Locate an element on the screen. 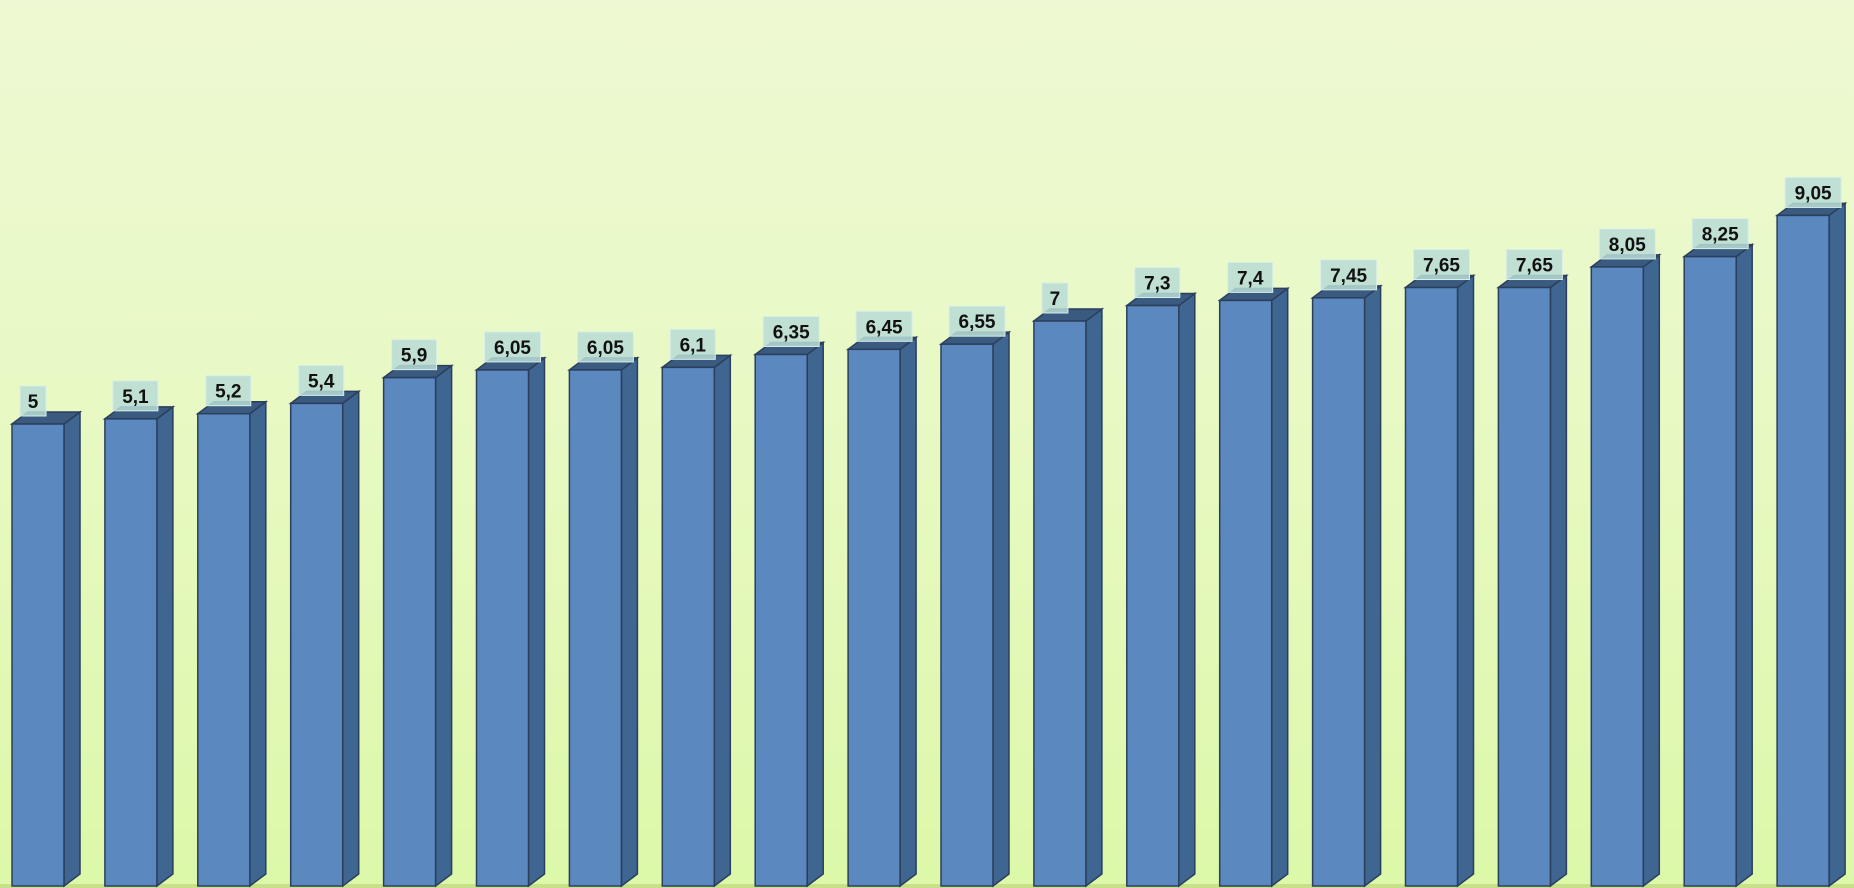 The width and height of the screenshot is (1854, 888). data-label-group: 5,2 is located at coordinates (228, 391).